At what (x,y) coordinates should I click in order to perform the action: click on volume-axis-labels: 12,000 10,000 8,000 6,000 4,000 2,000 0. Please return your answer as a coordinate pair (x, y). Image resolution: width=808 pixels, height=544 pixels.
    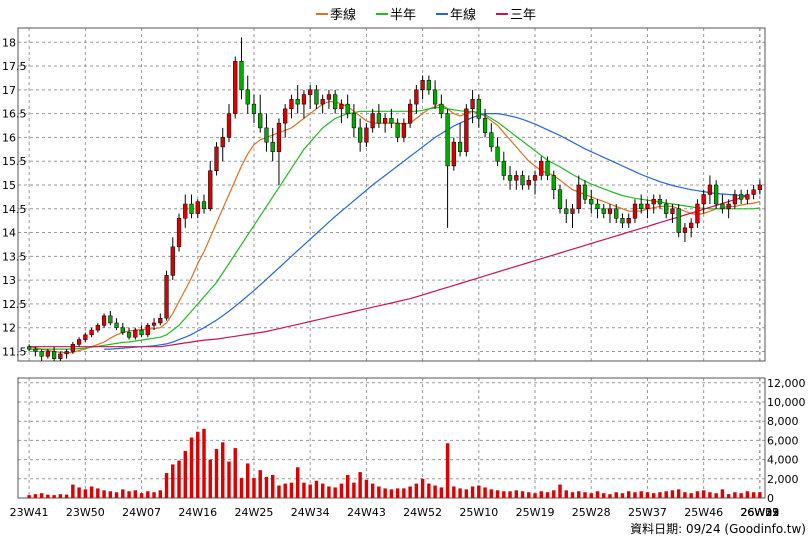
    Looking at the image, I should click on (786, 441).